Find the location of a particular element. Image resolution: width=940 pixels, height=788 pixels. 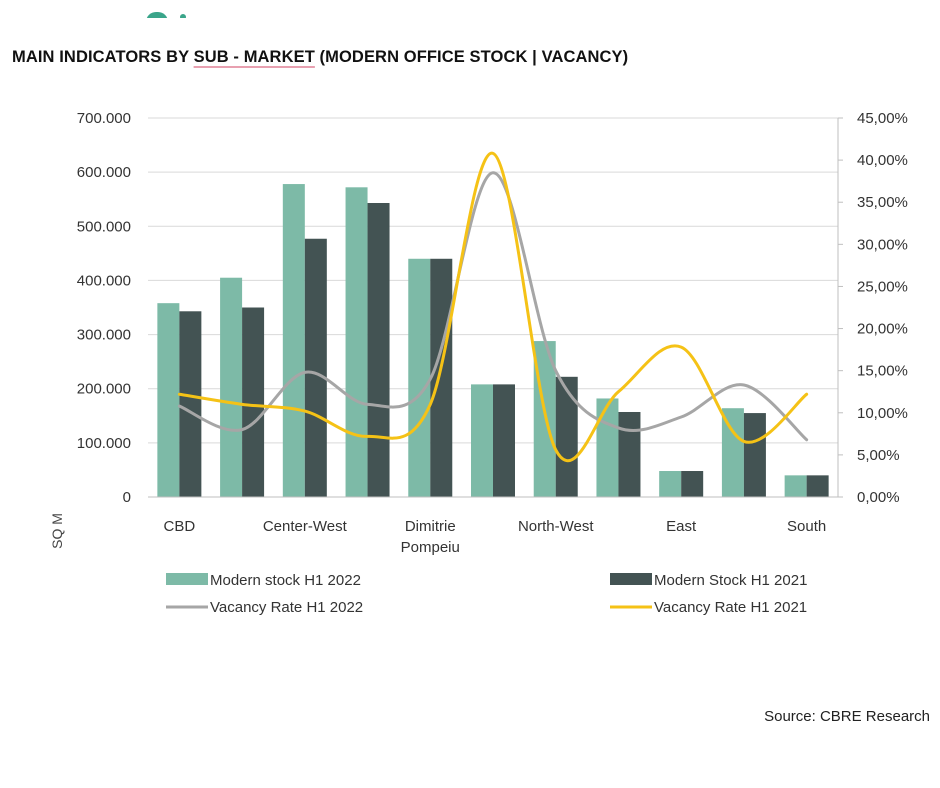

y-tick-label: 300.000 is located at coordinates (104, 335).